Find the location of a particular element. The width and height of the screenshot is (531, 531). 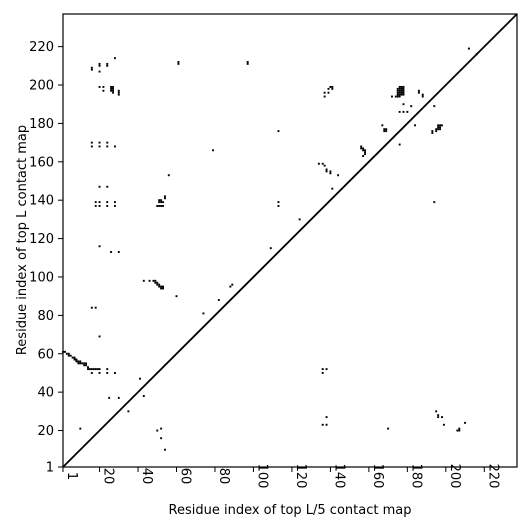

x-tick-label: 120 is located at coordinates (300, 476).